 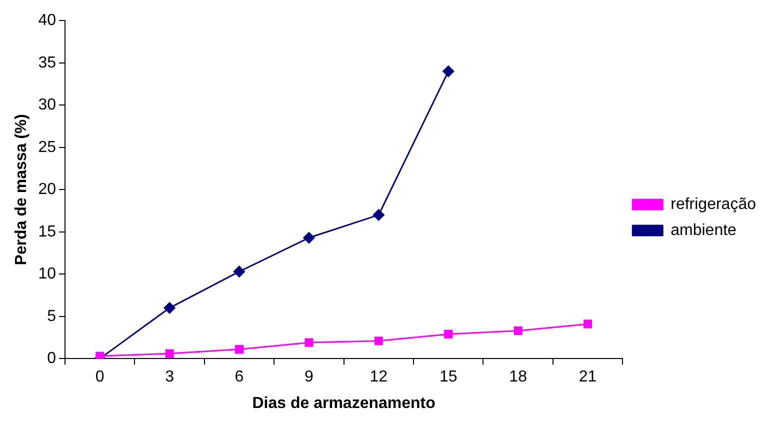 I want to click on y-axis-title: Perda de massa (%), so click(x=21, y=190).